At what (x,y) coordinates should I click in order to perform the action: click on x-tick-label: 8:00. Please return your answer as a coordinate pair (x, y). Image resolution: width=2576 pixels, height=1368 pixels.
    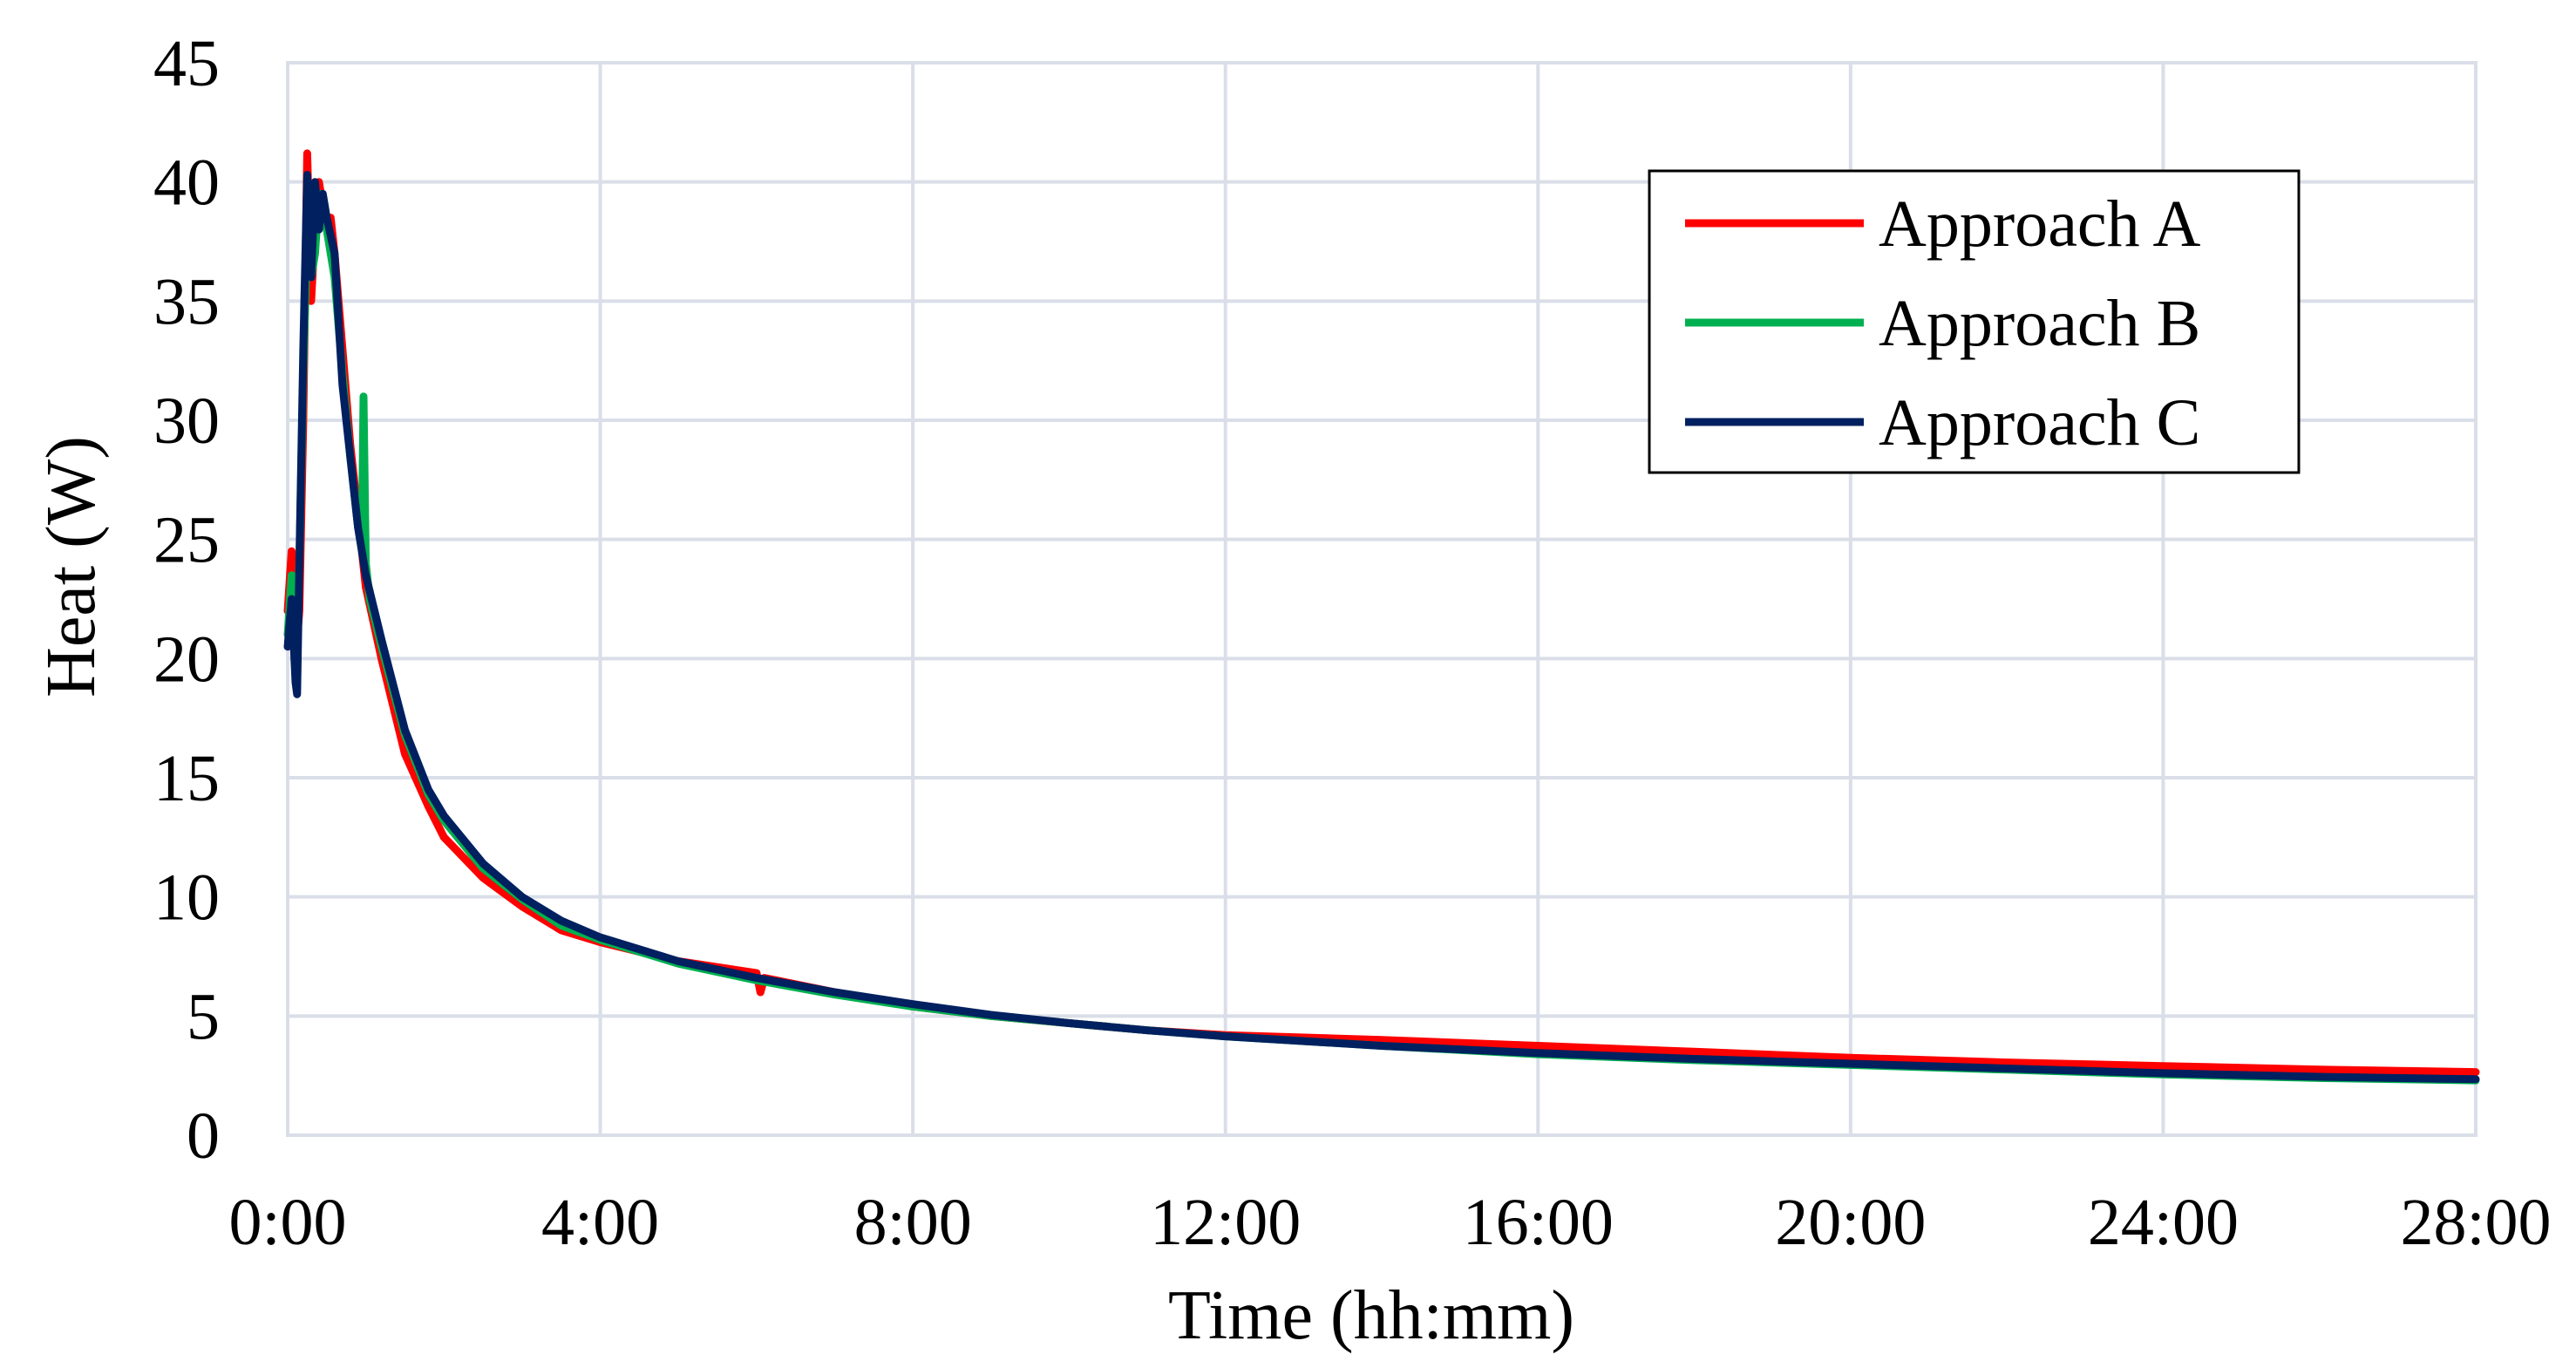
    Looking at the image, I should click on (913, 1222).